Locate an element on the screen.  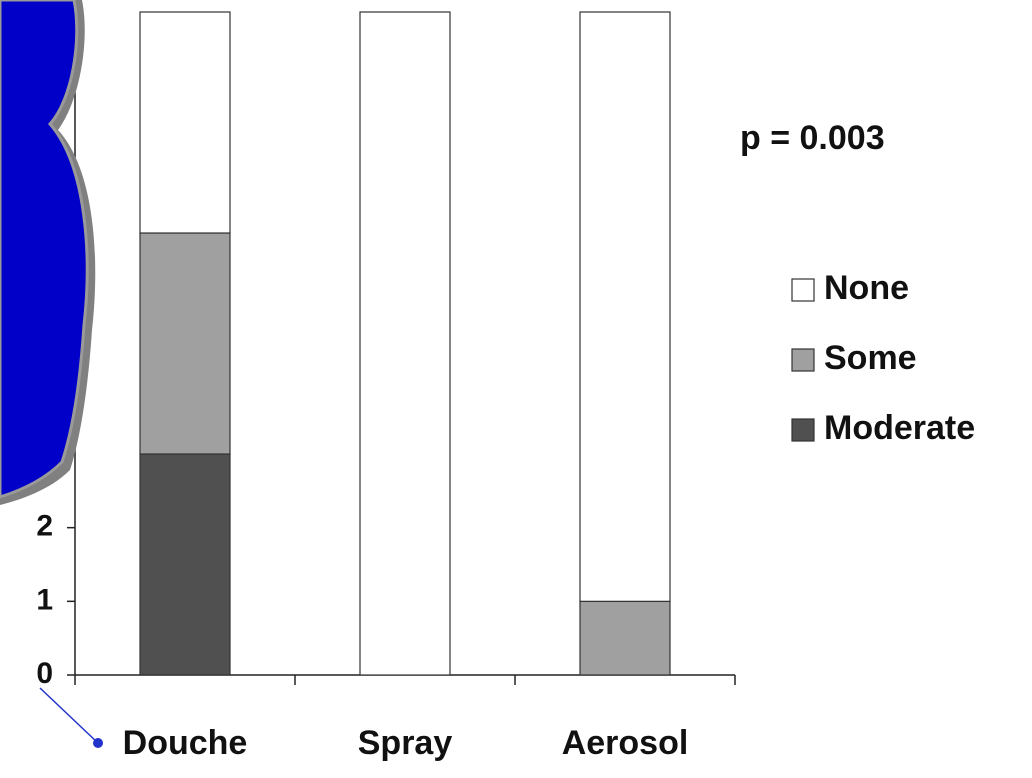
callout-dot is located at coordinates (98, 743).